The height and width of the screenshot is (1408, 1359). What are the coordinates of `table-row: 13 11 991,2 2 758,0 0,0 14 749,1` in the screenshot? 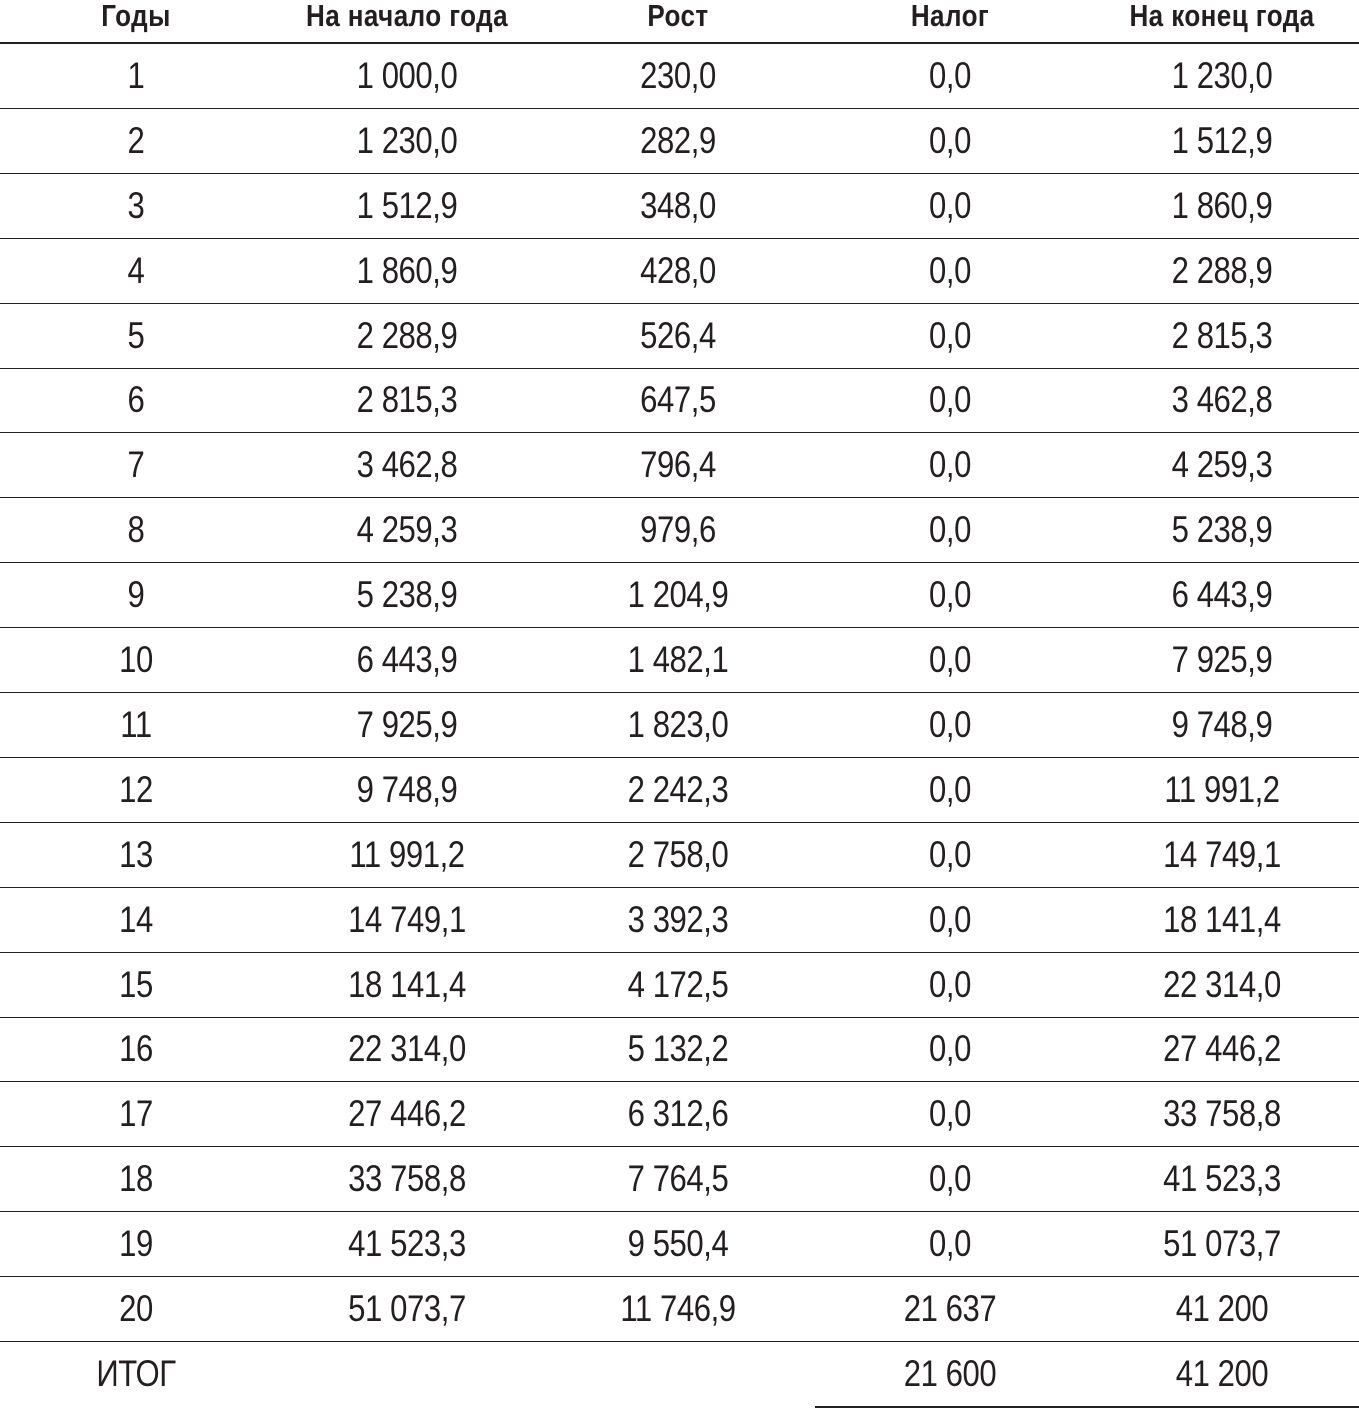 It's located at (679, 854).